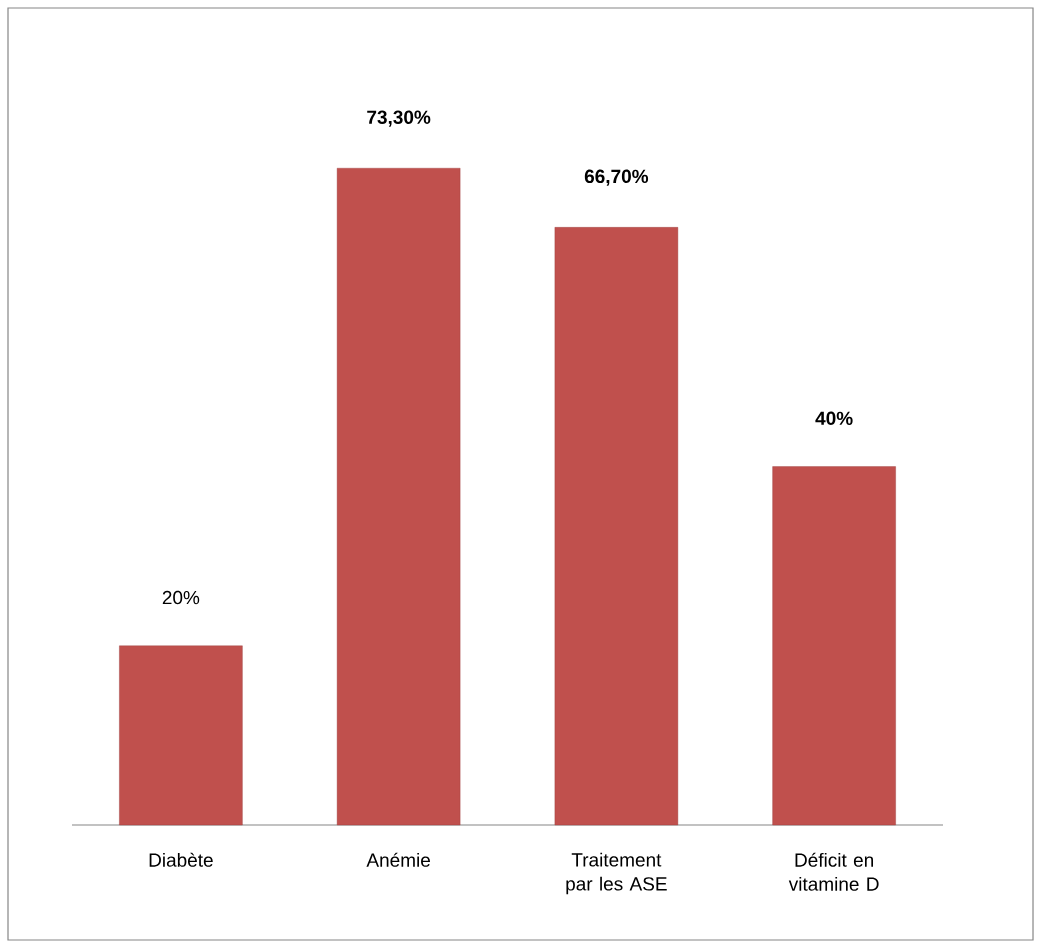 This screenshot has height=948, width=1041. What do you see at coordinates (399, 118) in the screenshot?
I see `data-label: 73,30%` at bounding box center [399, 118].